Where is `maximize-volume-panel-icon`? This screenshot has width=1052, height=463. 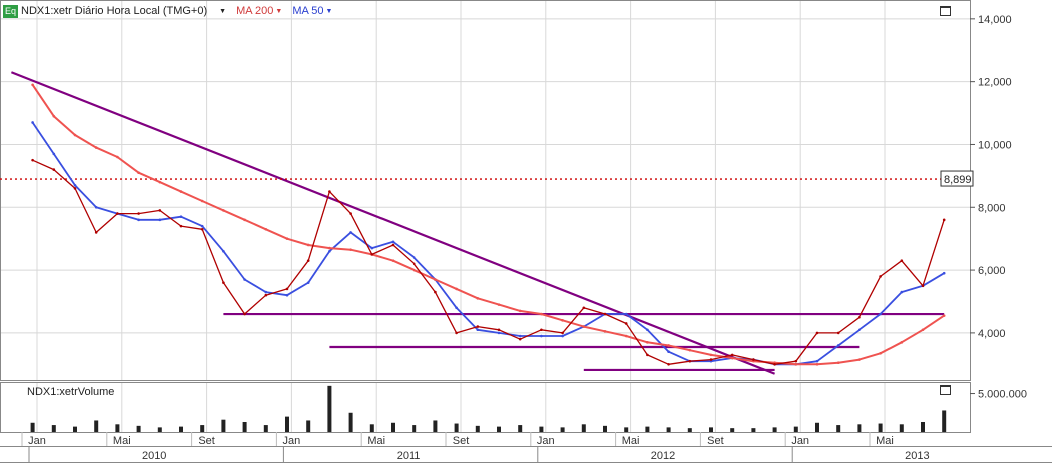
maximize-volume-panel-icon is located at coordinates (945, 390).